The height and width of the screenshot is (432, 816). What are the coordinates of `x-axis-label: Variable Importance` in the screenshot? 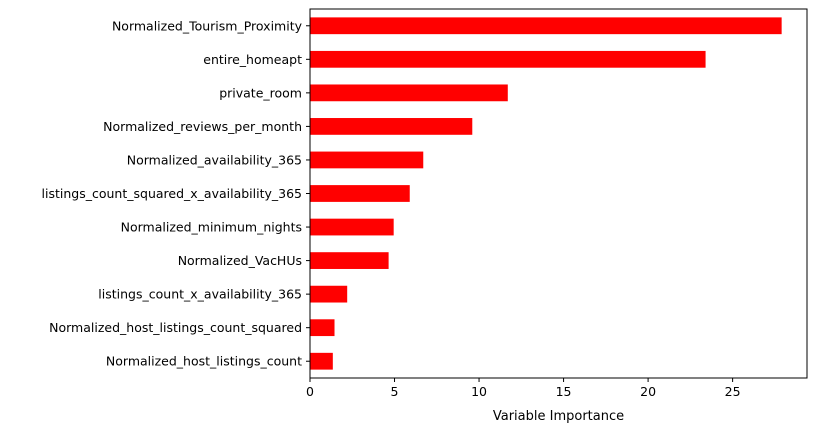 It's located at (558, 416).